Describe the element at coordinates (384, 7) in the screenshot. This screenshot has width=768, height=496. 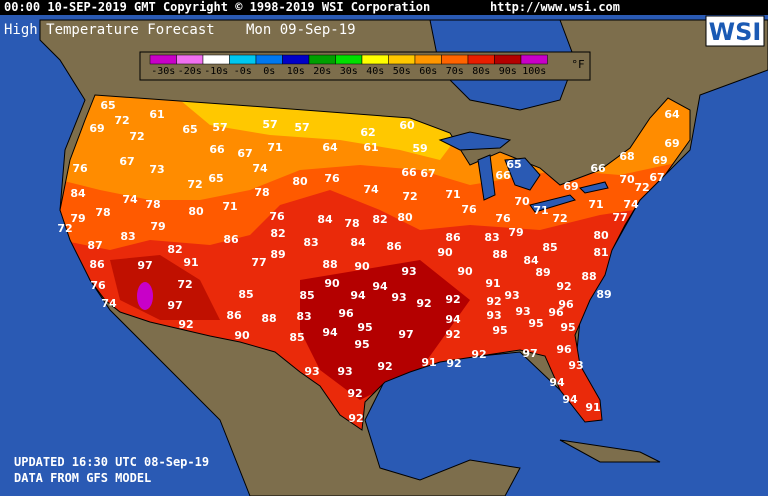
I see `header-bar` at that location.